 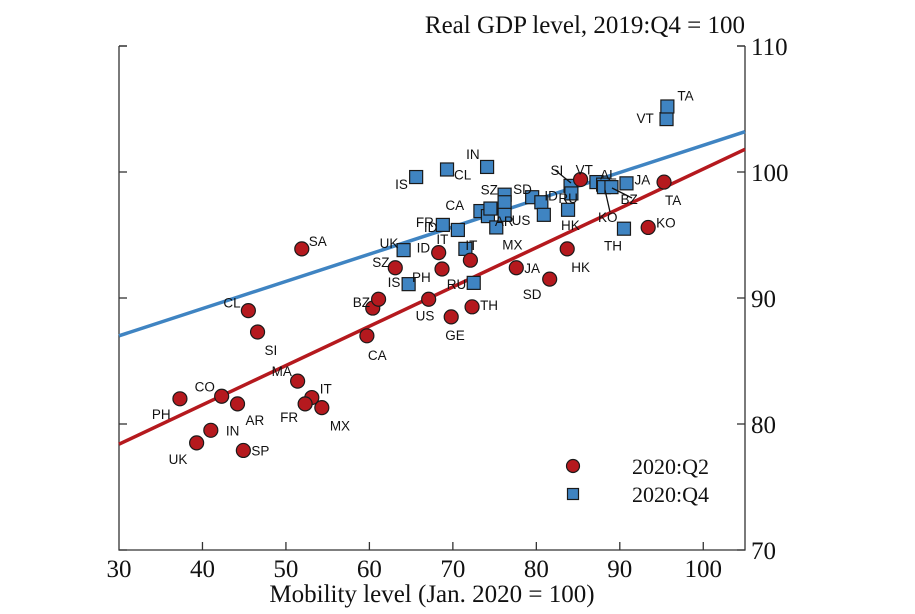 I want to click on point-q2-ta, so click(x=664, y=182).